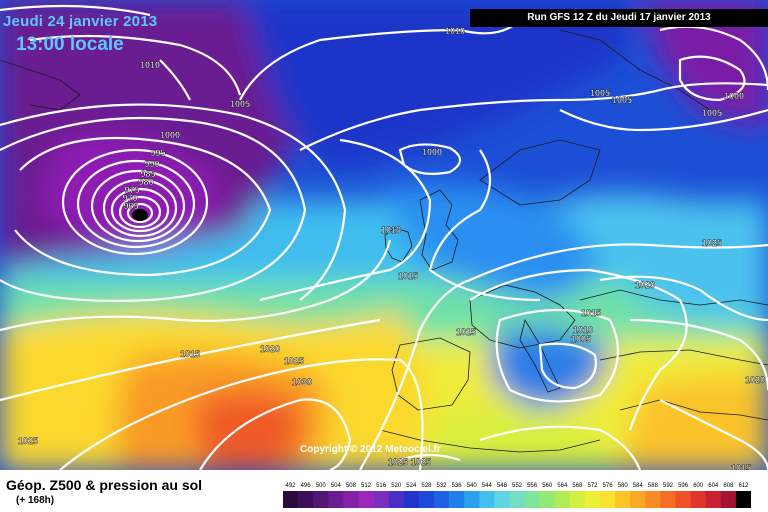 The image size is (768, 512). I want to click on scale-tick-label: 592, so click(668, 486).